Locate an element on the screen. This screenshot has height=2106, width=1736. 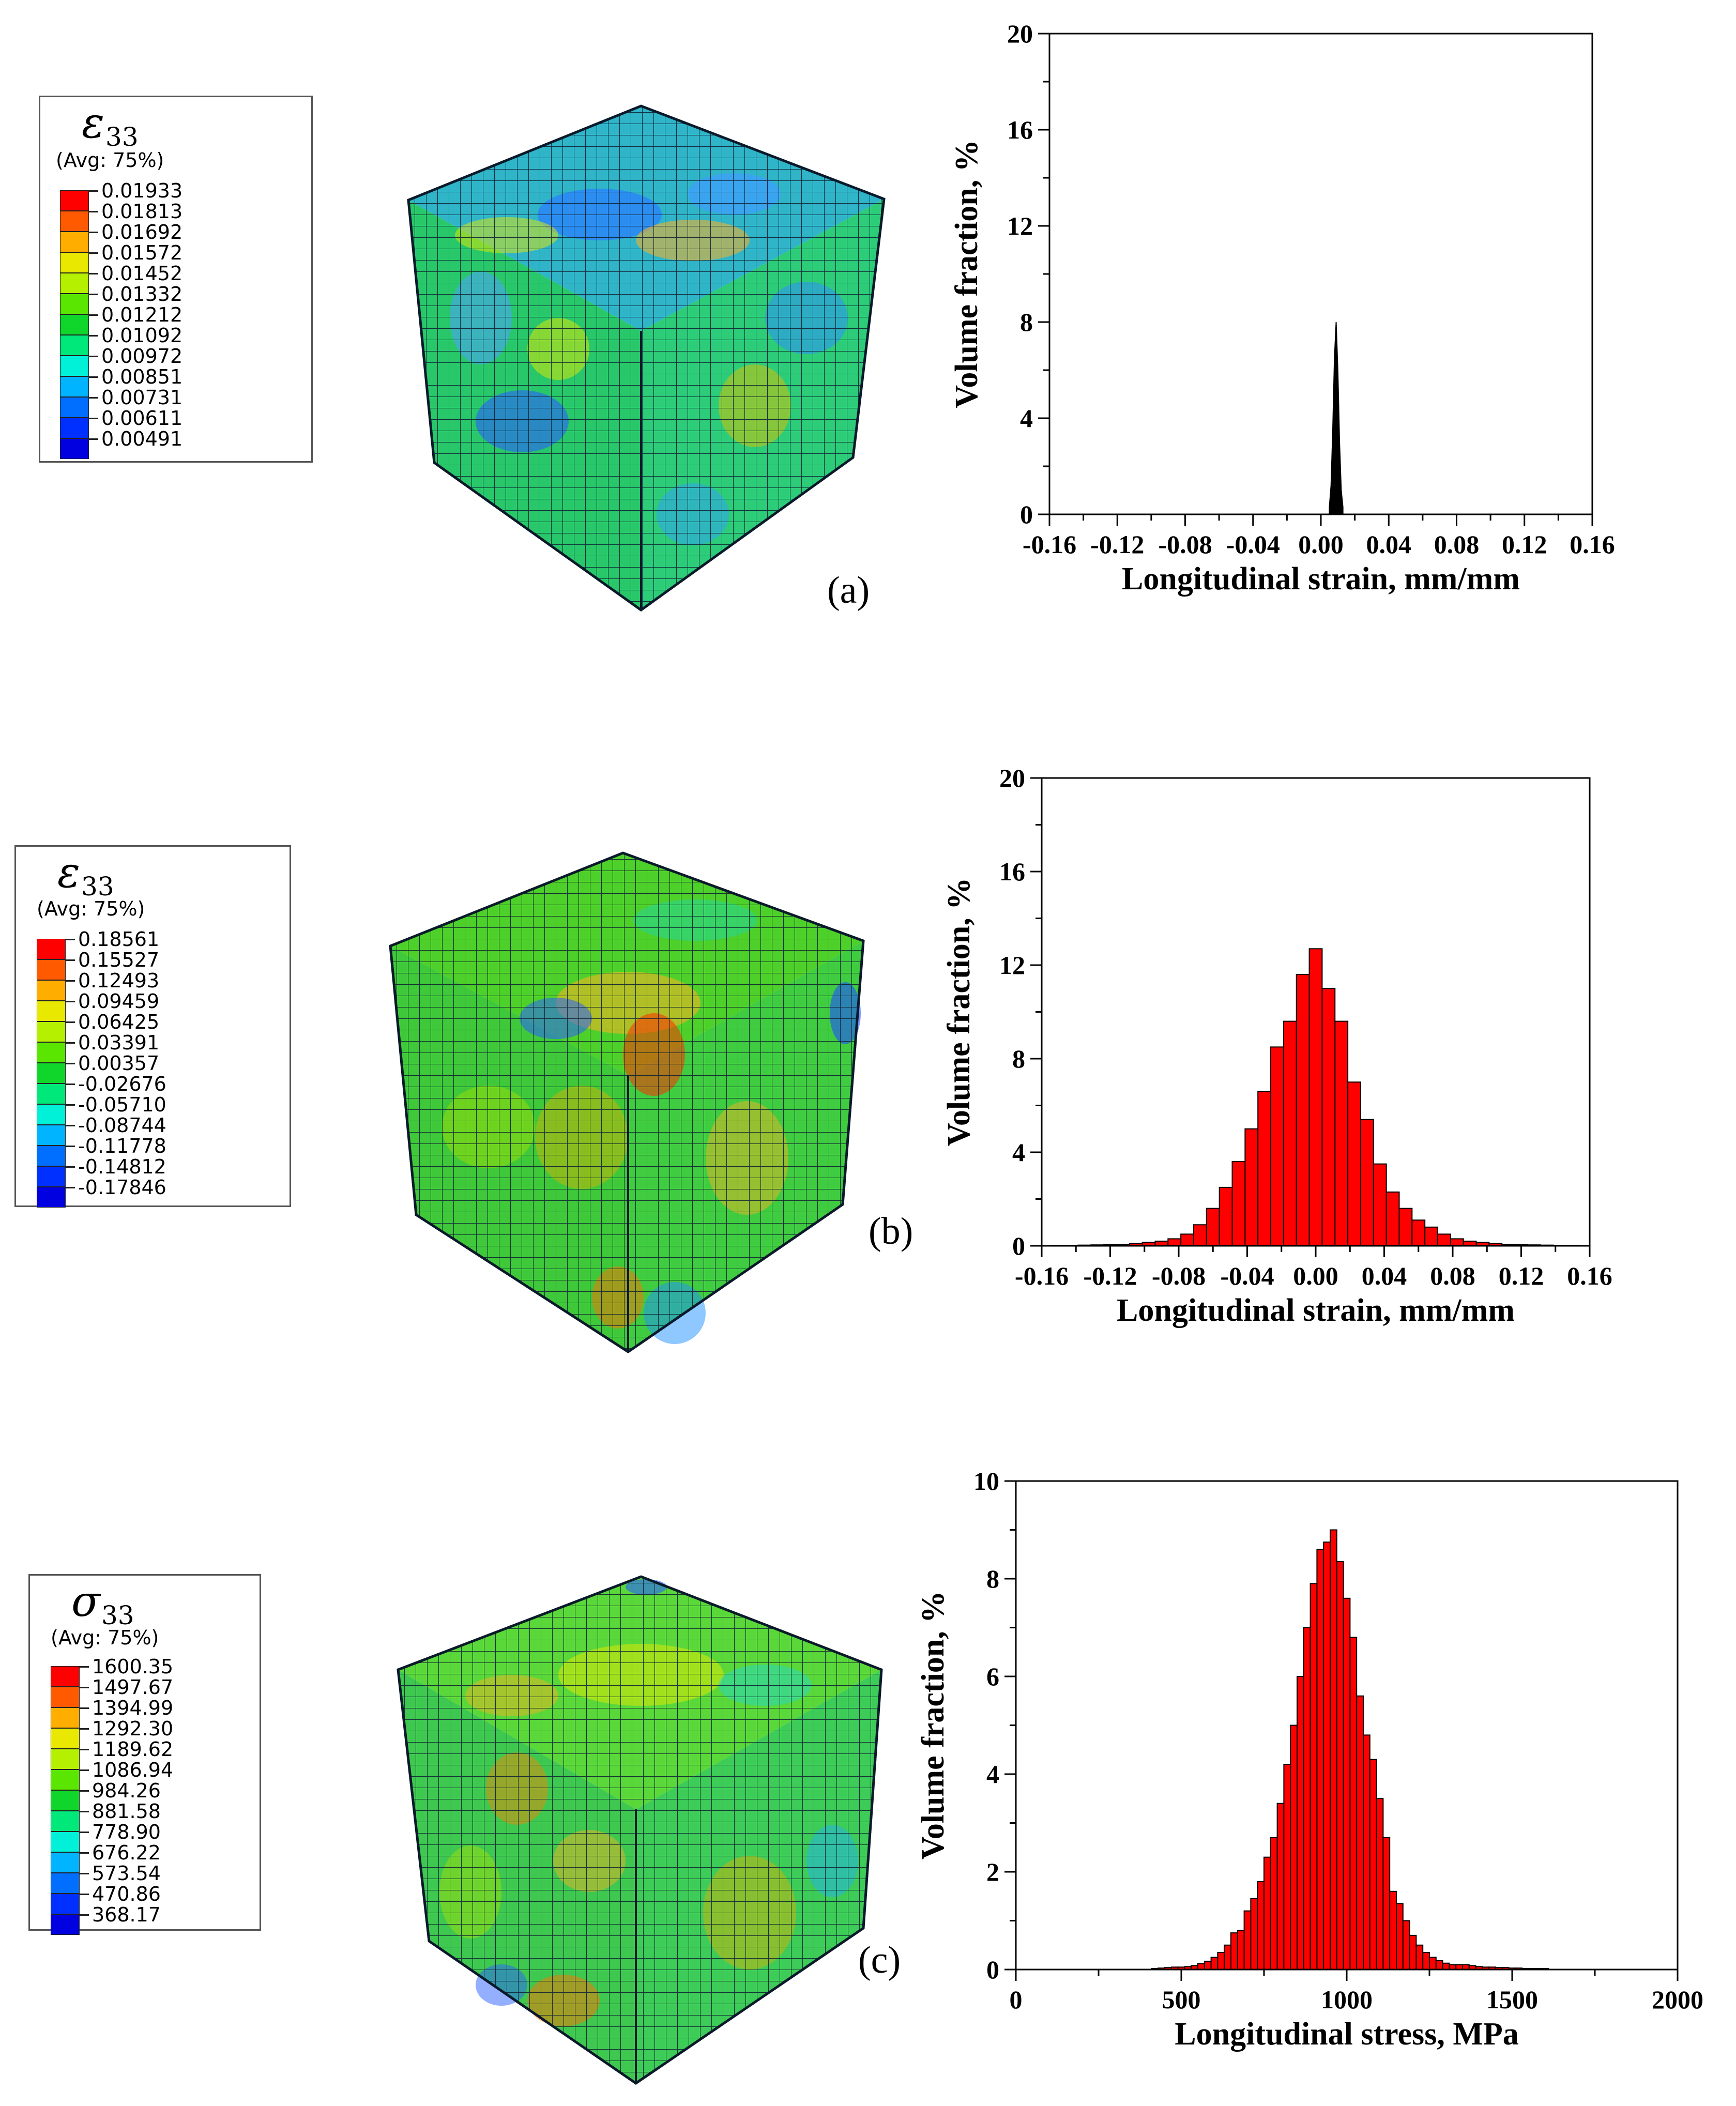
x-axis-label: Longitudinal stress, MPa is located at coordinates (1347, 2035).